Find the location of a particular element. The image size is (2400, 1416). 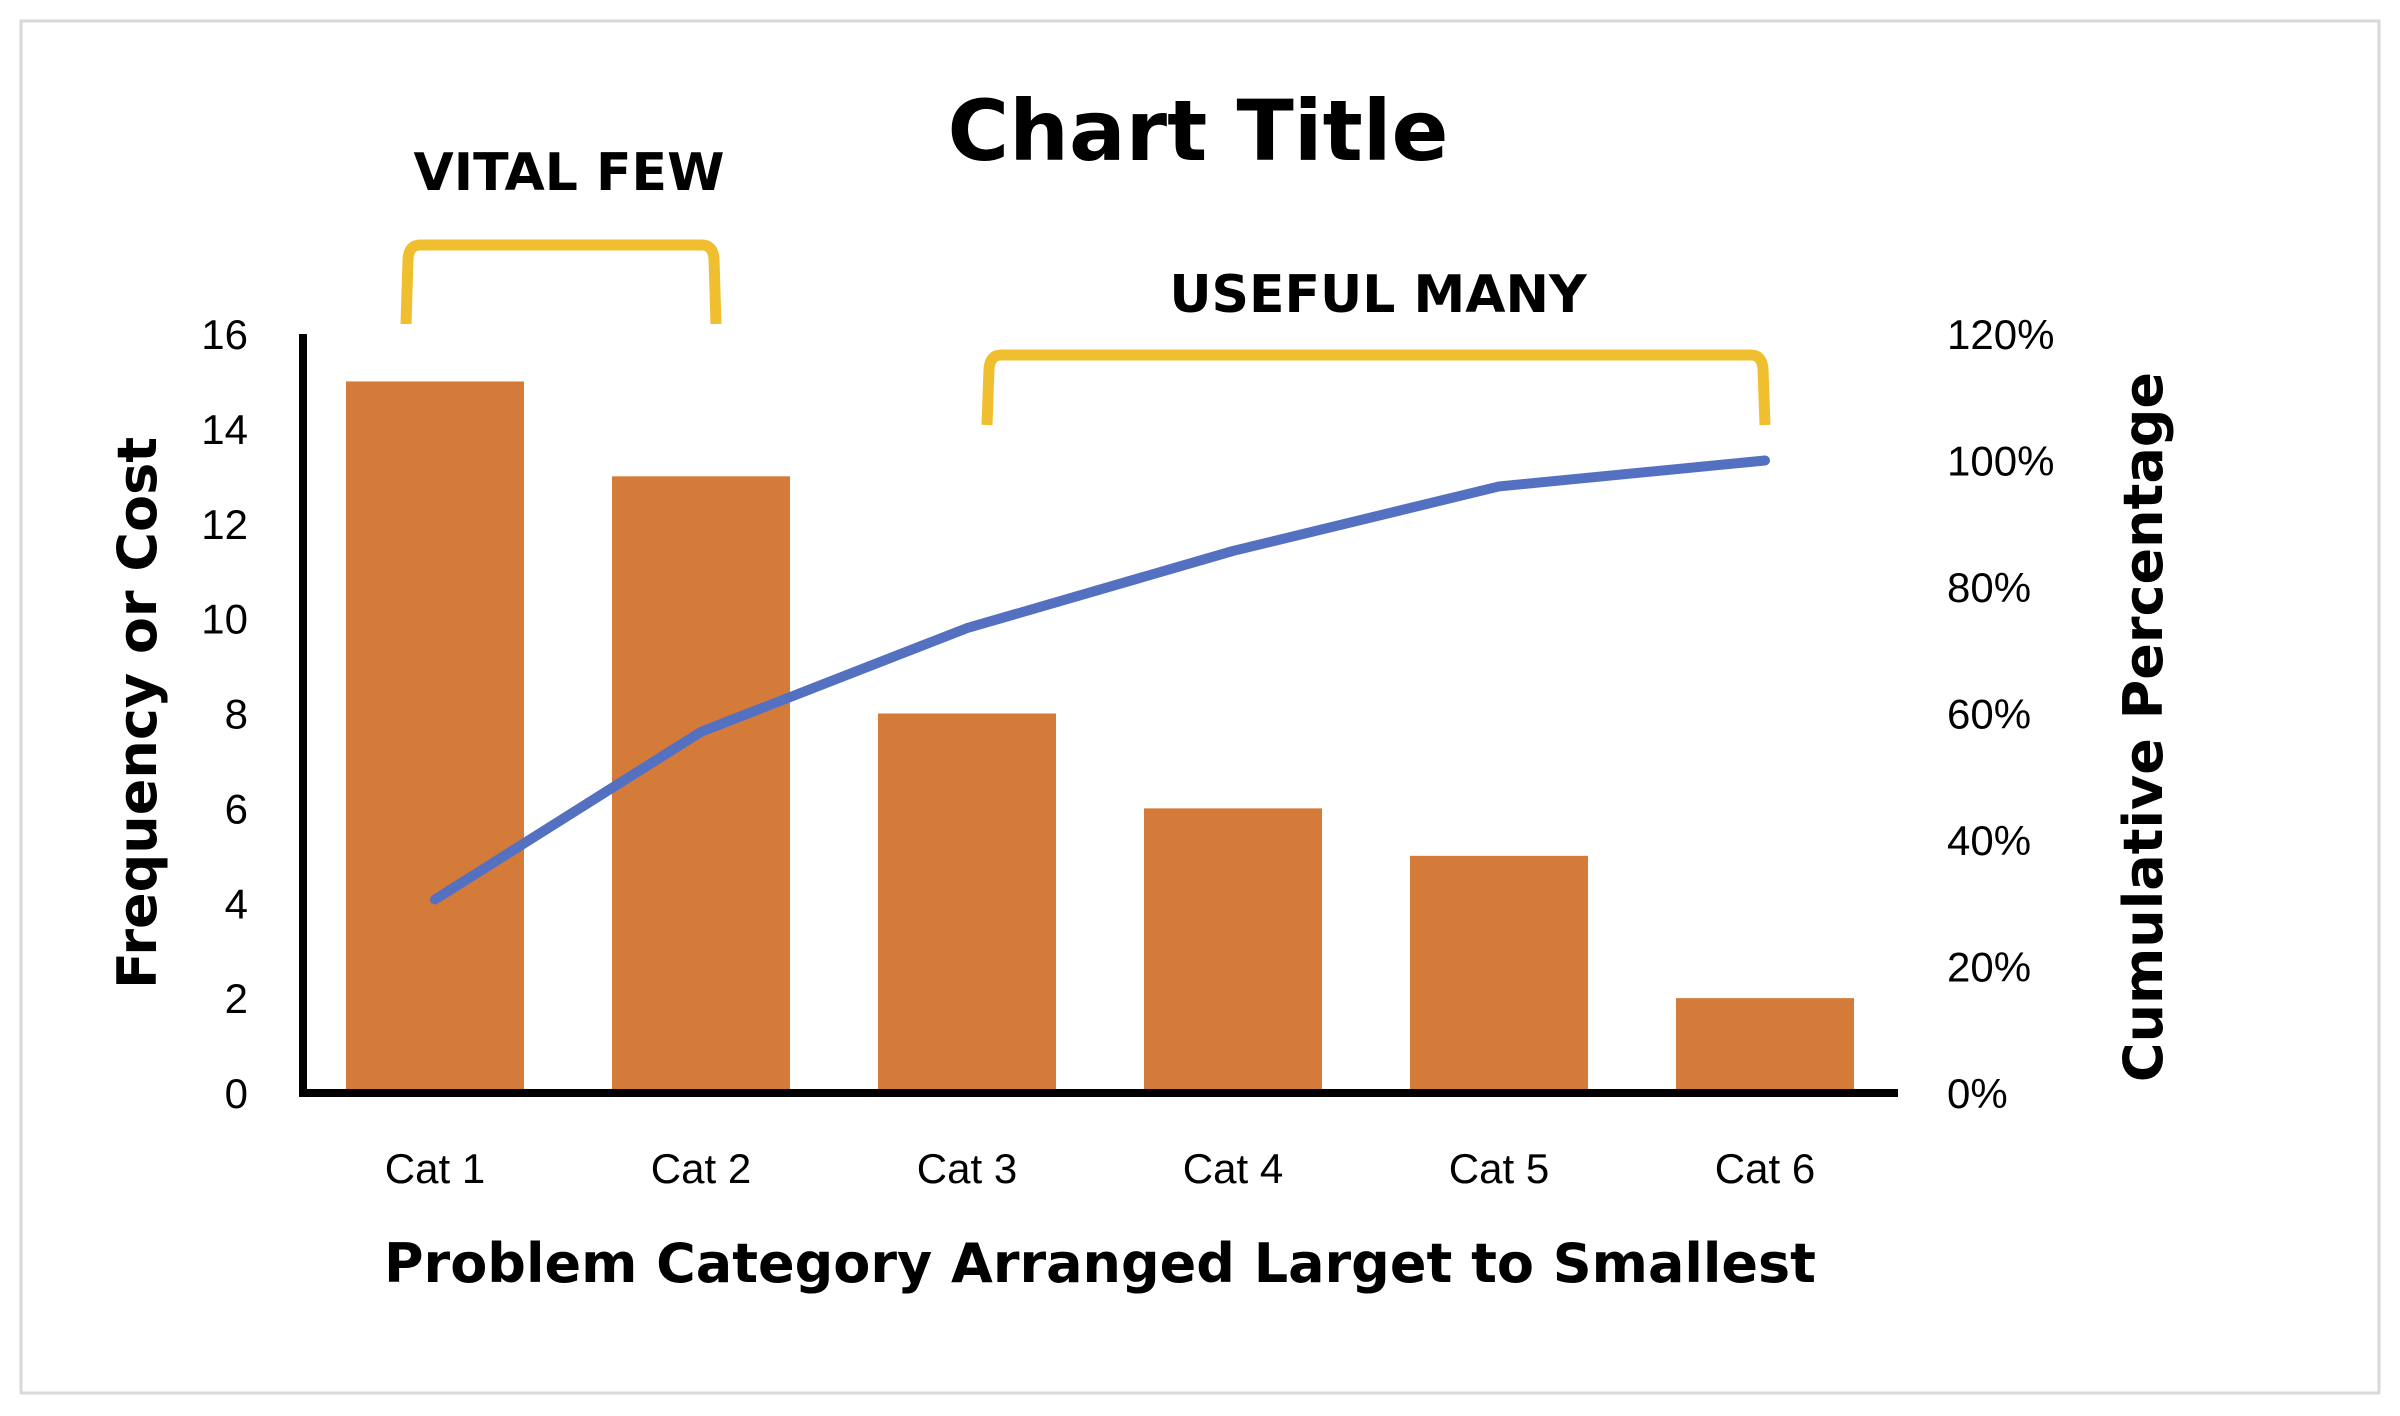

y2-tick-label: 100% is located at coordinates (2000, 461).